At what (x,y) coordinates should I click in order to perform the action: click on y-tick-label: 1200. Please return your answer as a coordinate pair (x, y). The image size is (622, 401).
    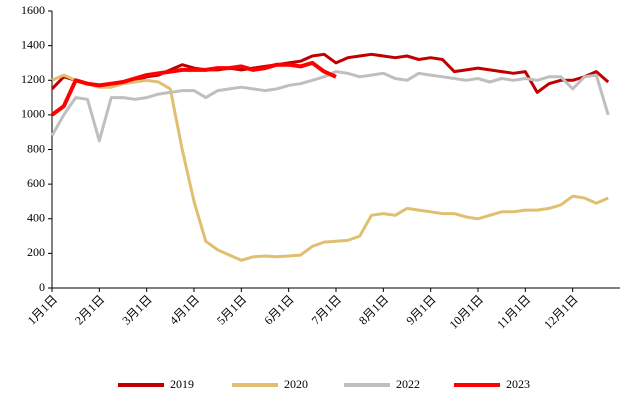
    Looking at the image, I should click on (33, 79).